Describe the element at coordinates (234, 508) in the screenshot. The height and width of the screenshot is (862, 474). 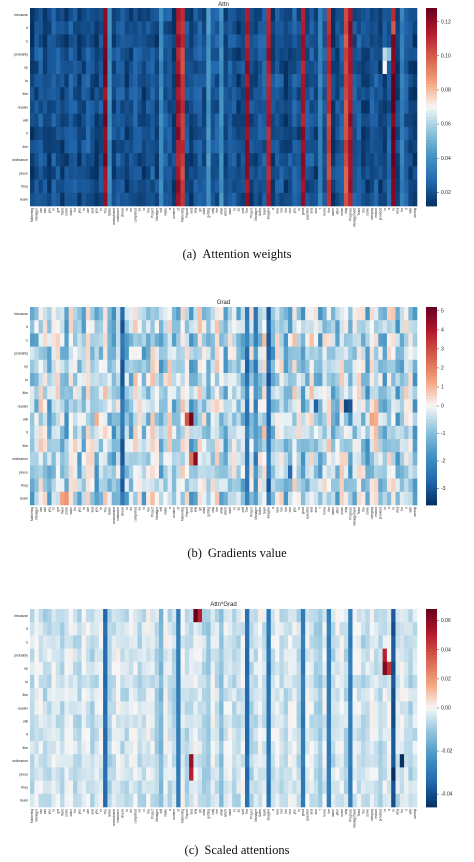
I see `column-label: to` at that location.